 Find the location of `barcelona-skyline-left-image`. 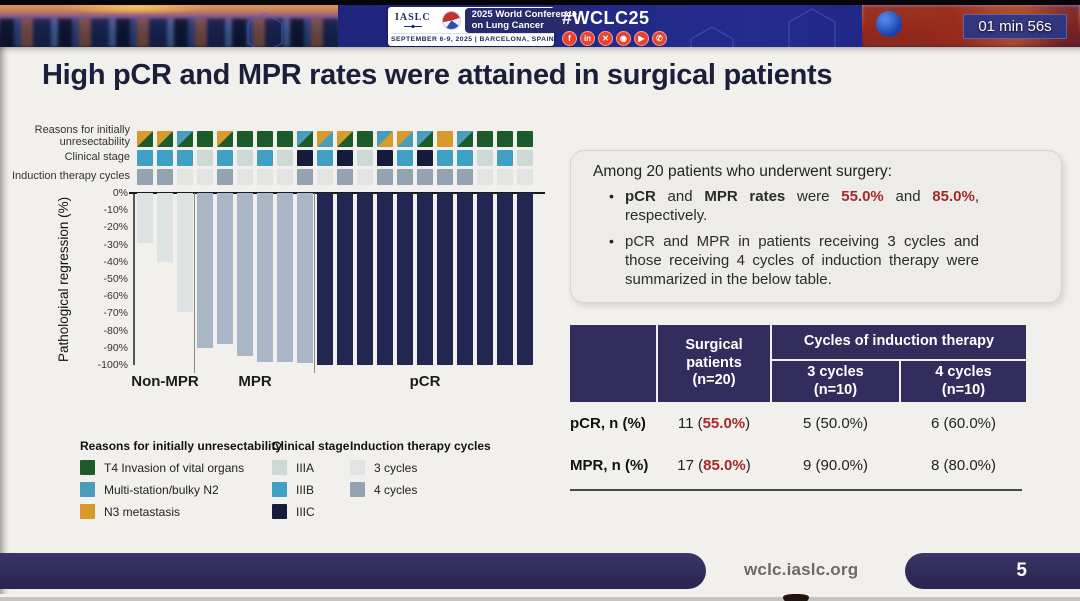

barcelona-skyline-left-image is located at coordinates (169, 26).